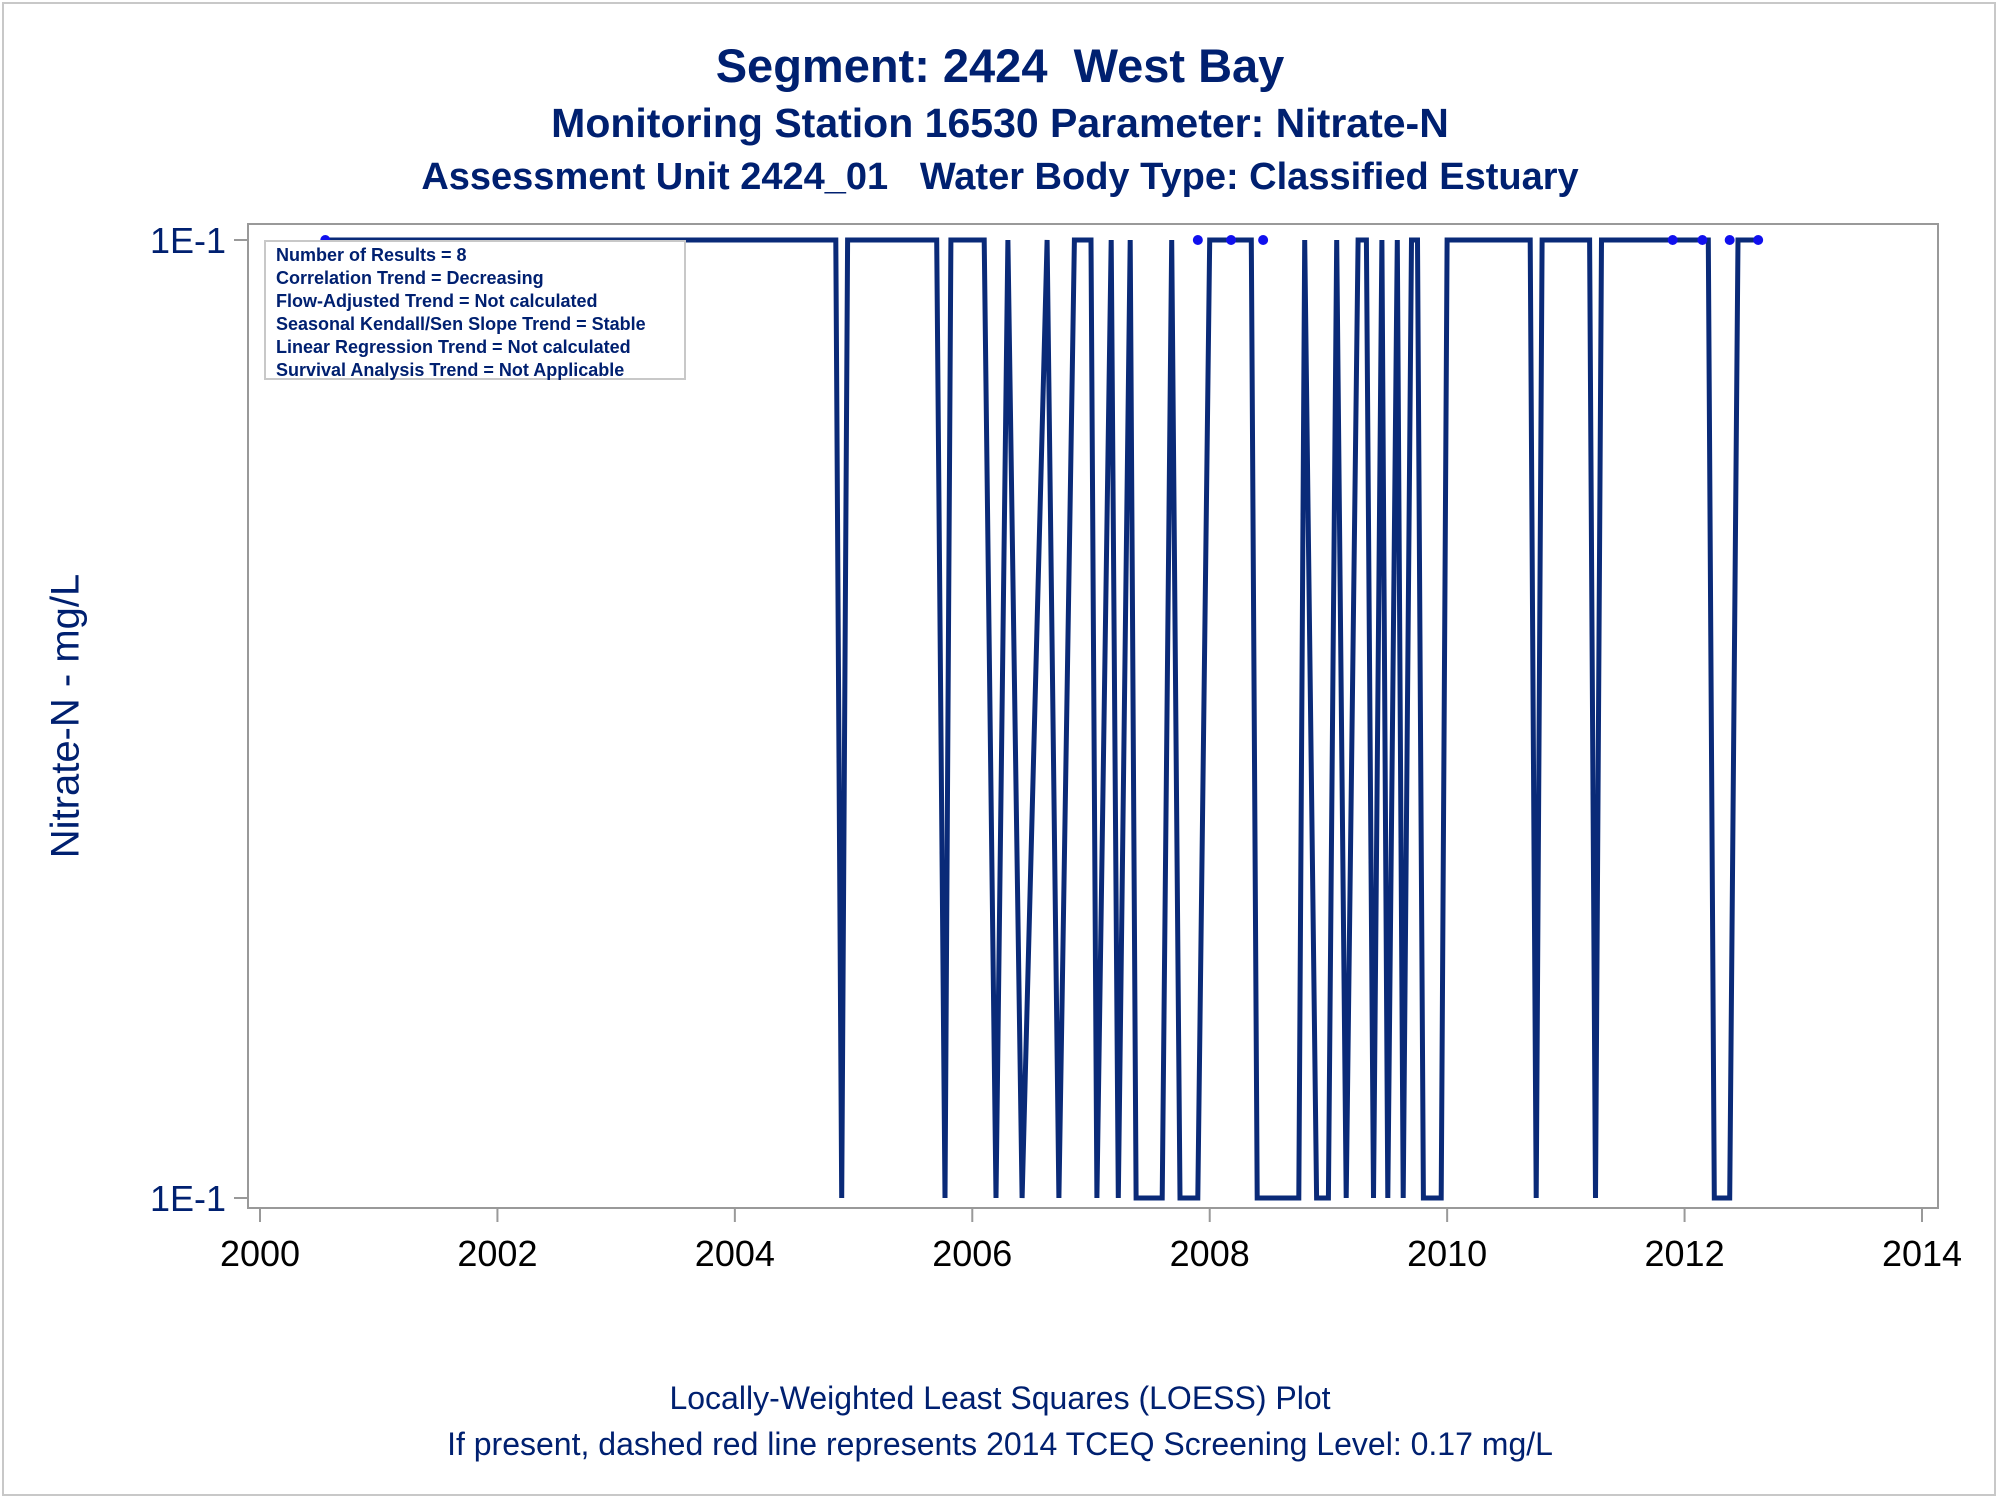  Describe the element at coordinates (497, 1253) in the screenshot. I see `x-tick-label: 2002` at that location.